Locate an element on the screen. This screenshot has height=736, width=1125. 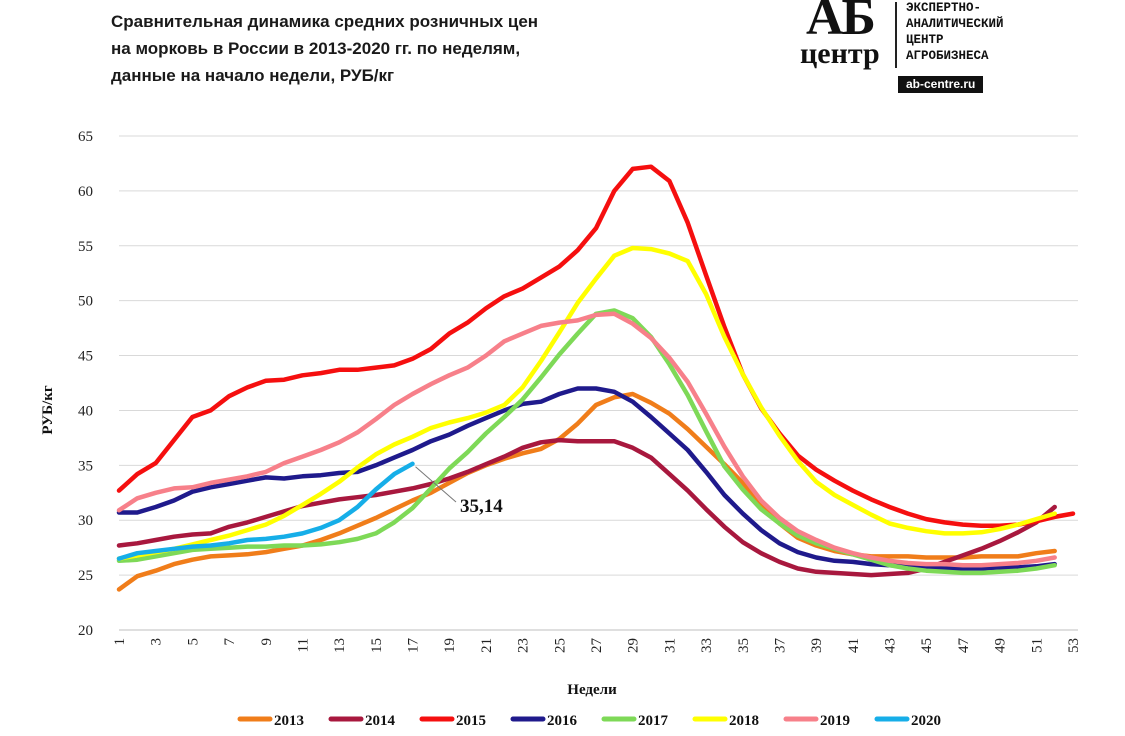
x-tick-label-15: 15 is located at coordinates (377, 645).